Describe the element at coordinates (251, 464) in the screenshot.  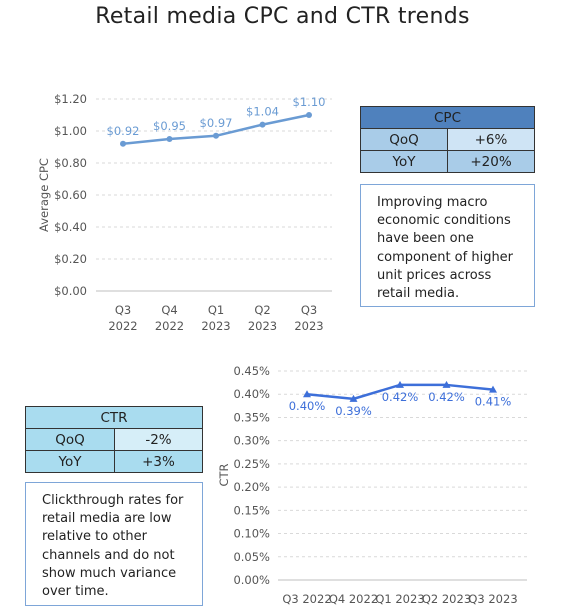
I see `y-tick-label: 0.25%` at that location.